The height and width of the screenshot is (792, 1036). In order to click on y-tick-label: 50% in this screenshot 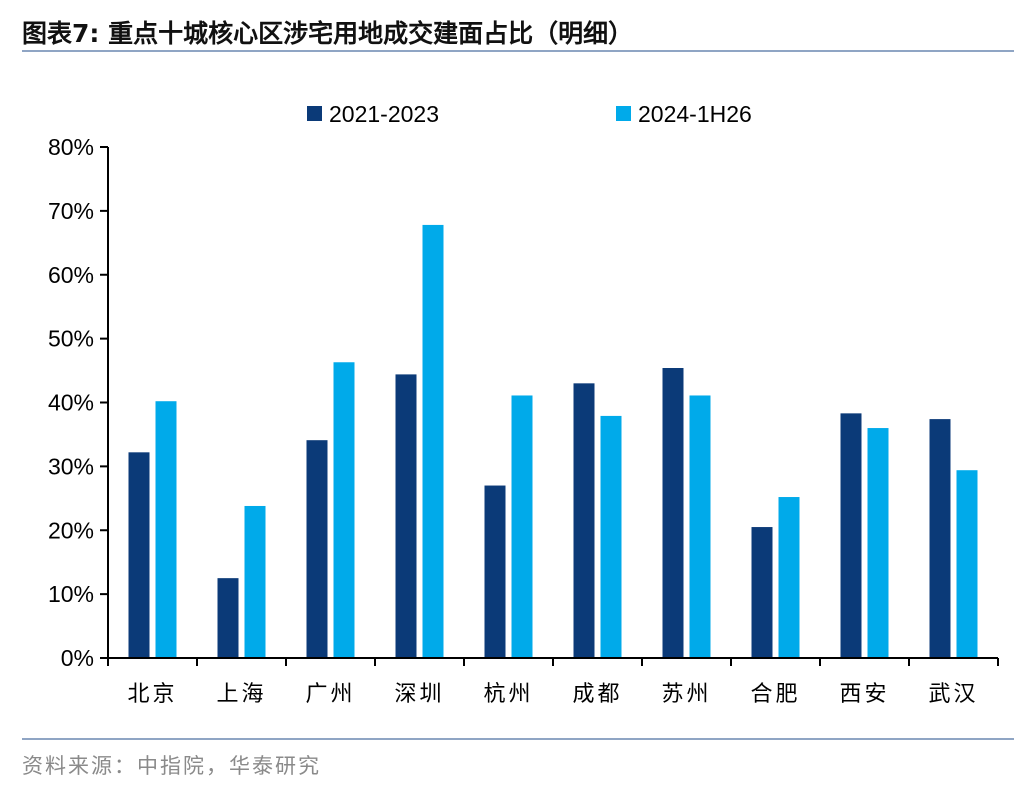, I will do `click(71, 339)`.